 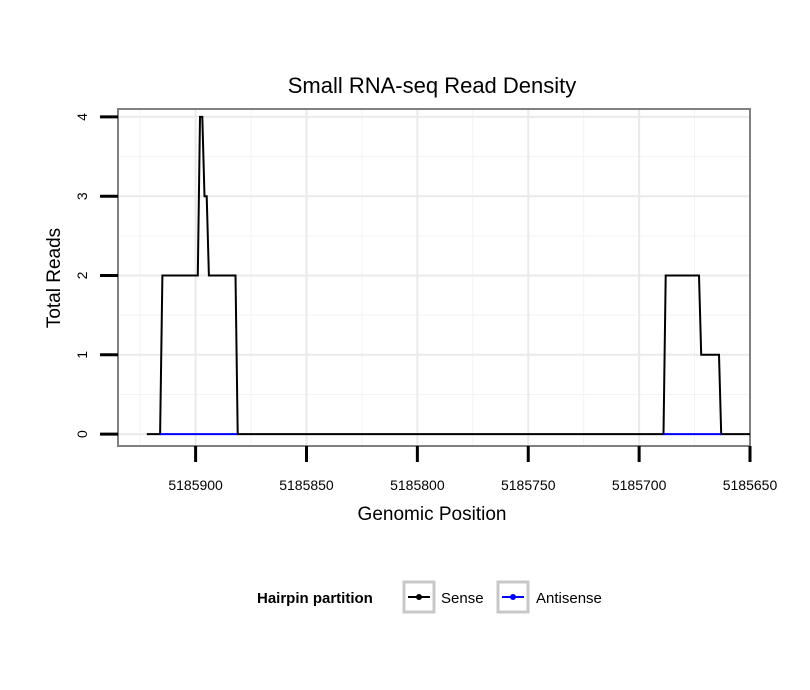 I want to click on x-tick-label-4: 5185700, so click(x=639, y=485).